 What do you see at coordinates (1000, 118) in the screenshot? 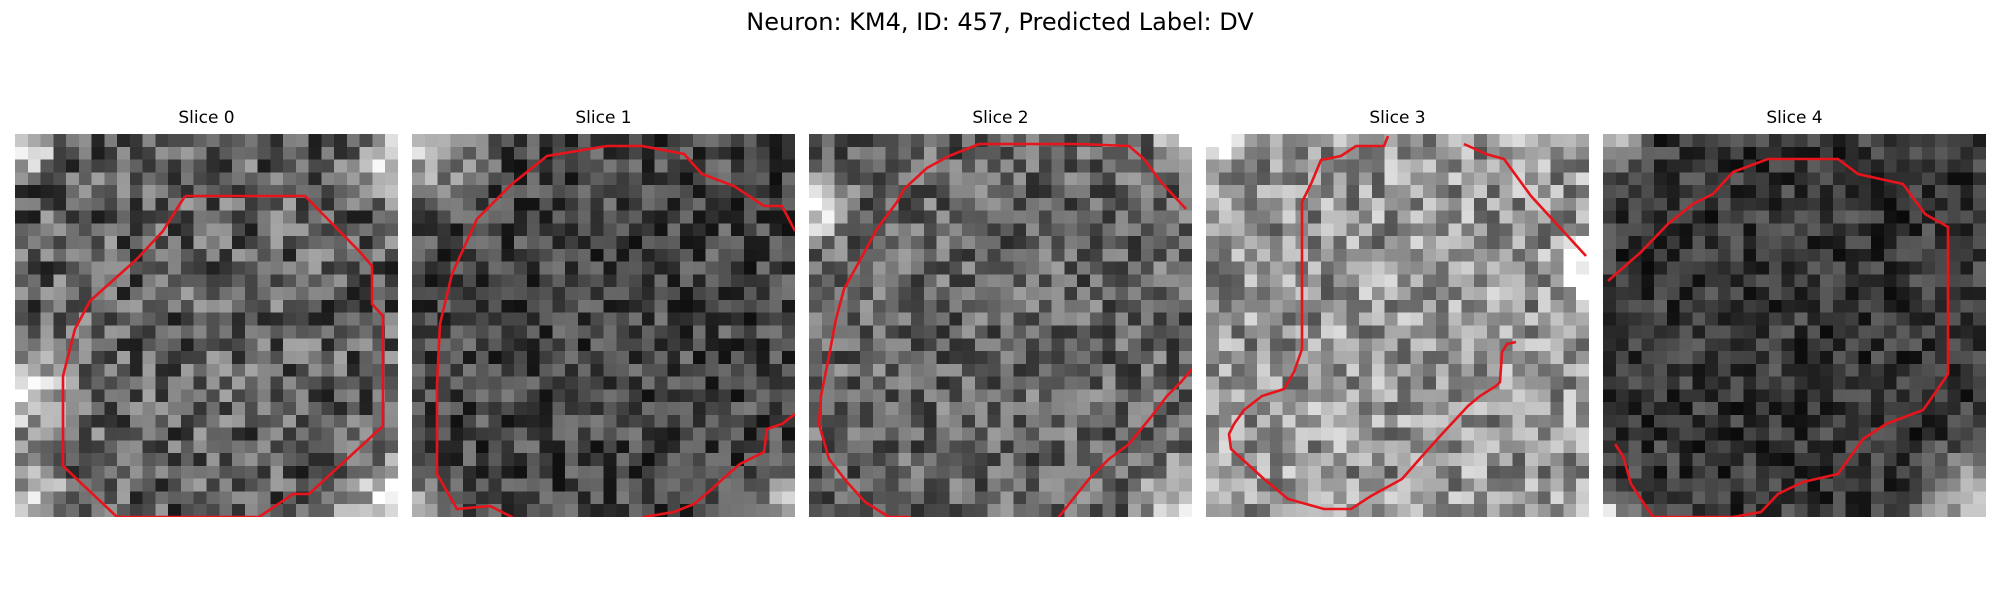
I see `slice-title: Slice 2` at bounding box center [1000, 118].